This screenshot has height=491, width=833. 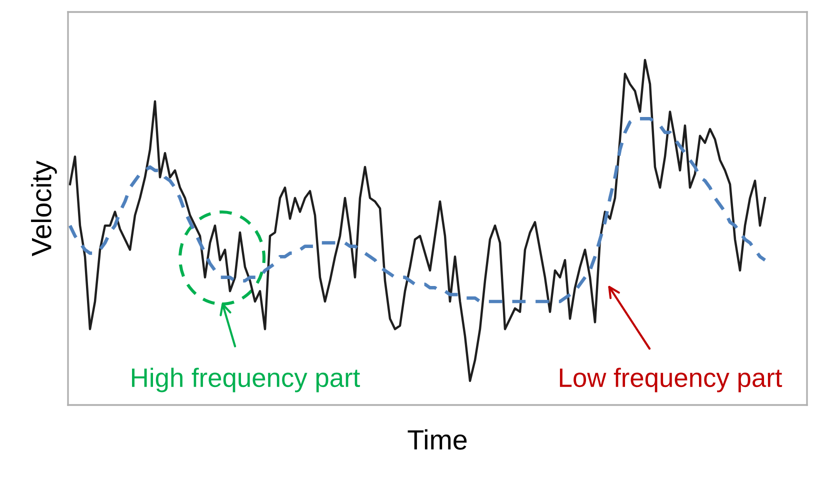 What do you see at coordinates (671, 380) in the screenshot?
I see `annotation: Low frequency part` at bounding box center [671, 380].